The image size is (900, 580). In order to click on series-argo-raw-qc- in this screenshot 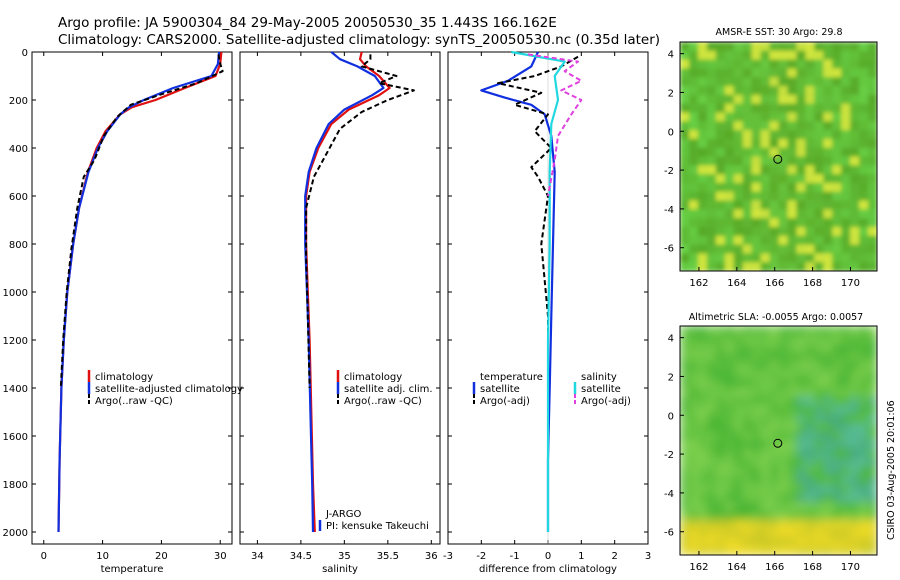, I will do `click(360, 221)`.